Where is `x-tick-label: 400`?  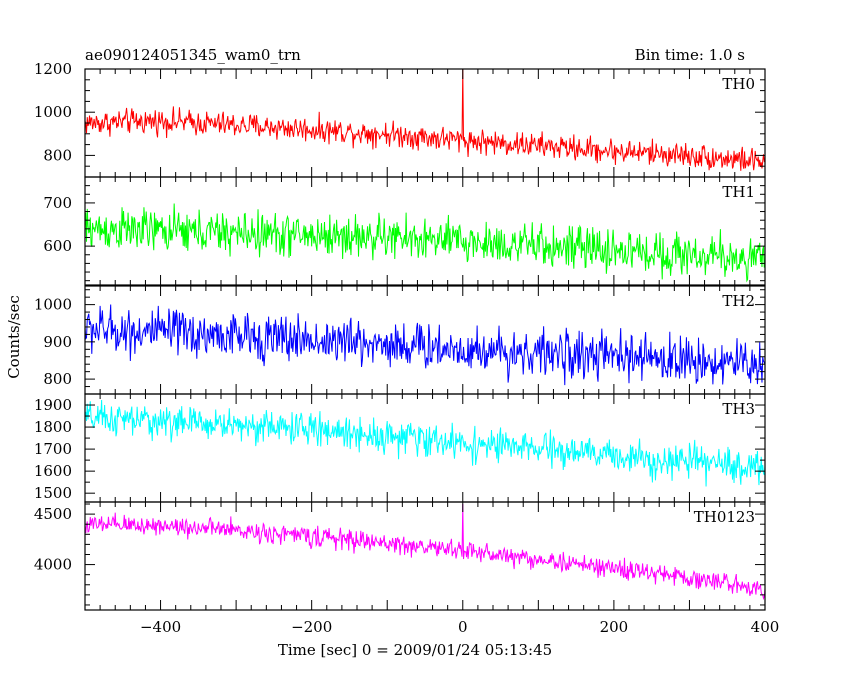
x-tick-label: 400 is located at coordinates (765, 627).